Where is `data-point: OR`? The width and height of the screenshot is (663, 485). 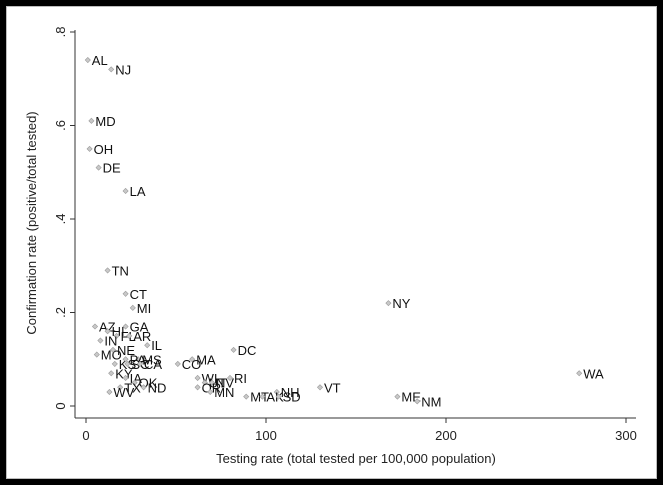
data-point: OR is located at coordinates (208, 387).